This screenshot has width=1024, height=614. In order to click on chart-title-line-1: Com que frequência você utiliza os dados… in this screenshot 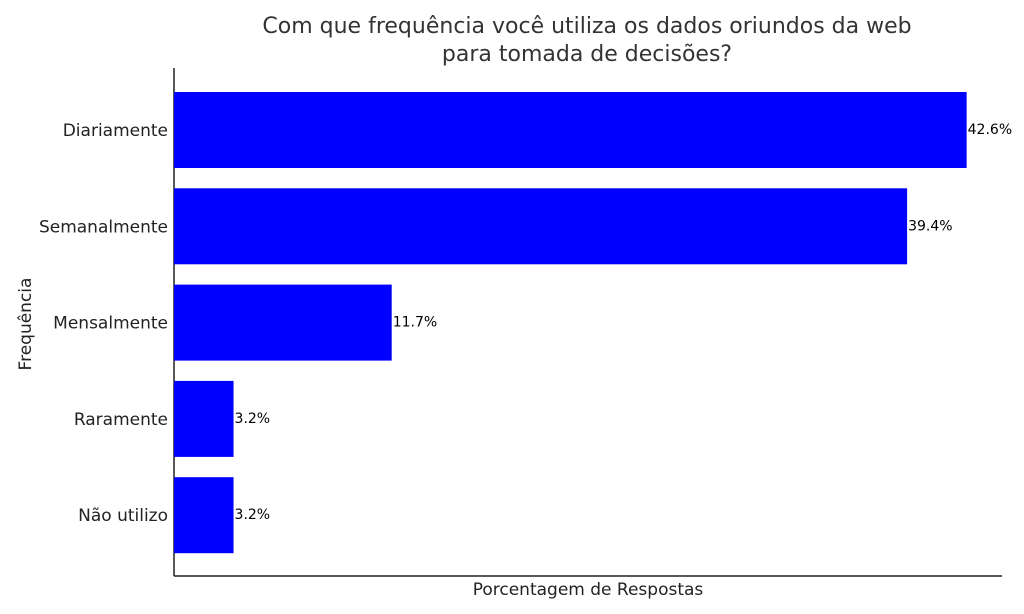, I will do `click(586, 26)`.